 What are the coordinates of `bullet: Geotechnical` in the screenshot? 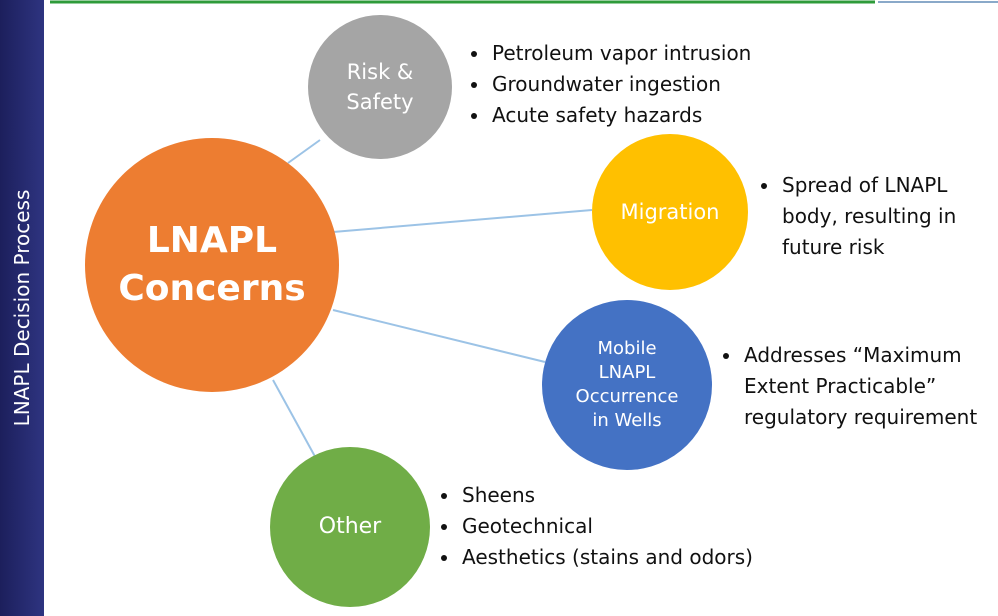 It's located at (630, 526).